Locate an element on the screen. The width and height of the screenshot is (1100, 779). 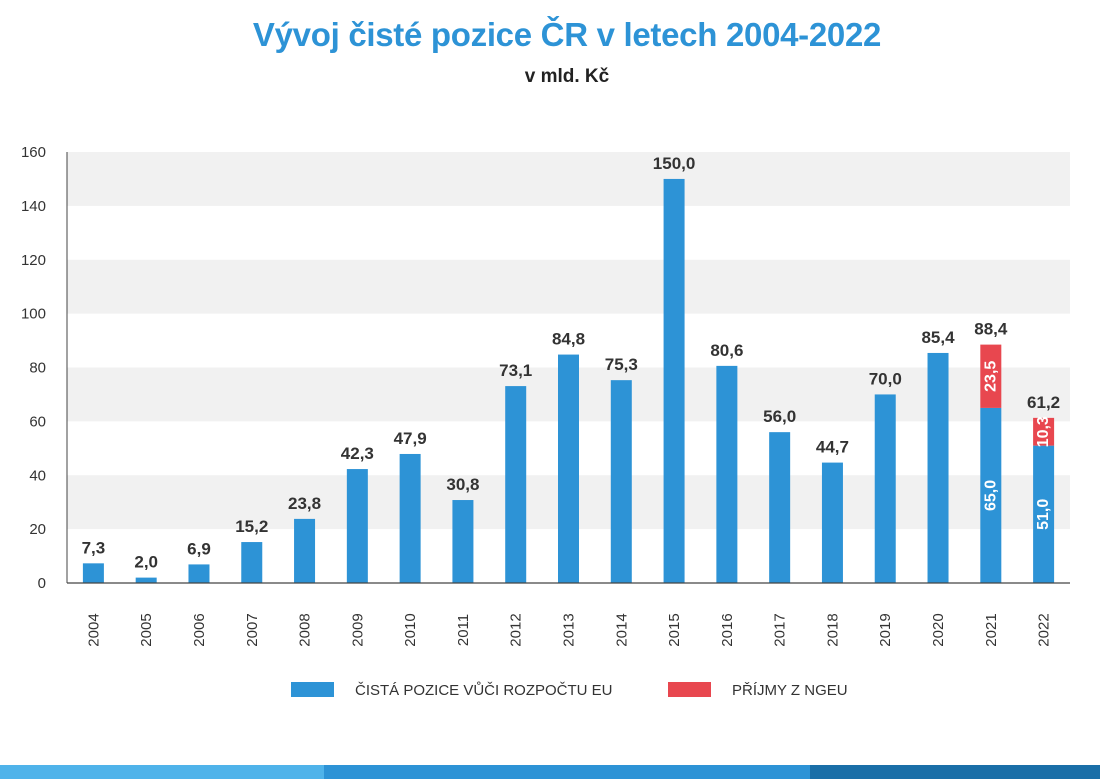
y-tick-label: 140 is located at coordinates (33, 206).